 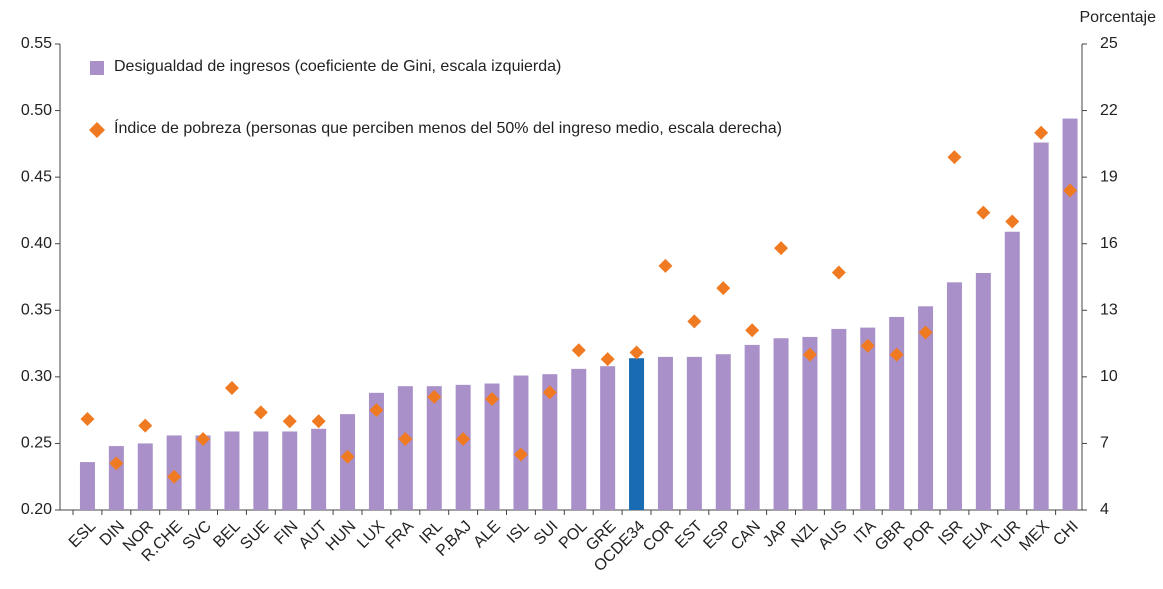 I want to click on y-tick-label: 0.45, so click(x=36, y=176).